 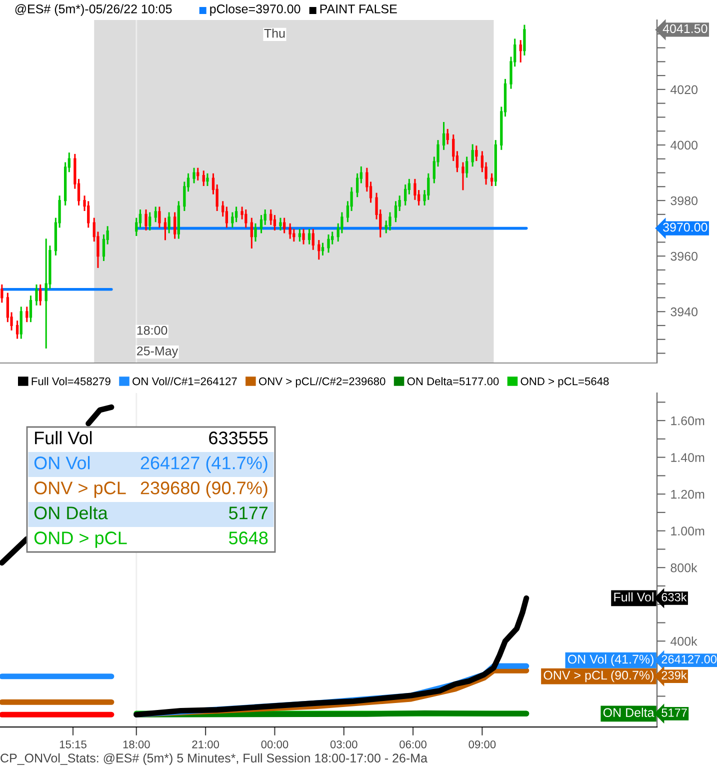 I want to click on text: 4041.50, so click(x=685, y=29).